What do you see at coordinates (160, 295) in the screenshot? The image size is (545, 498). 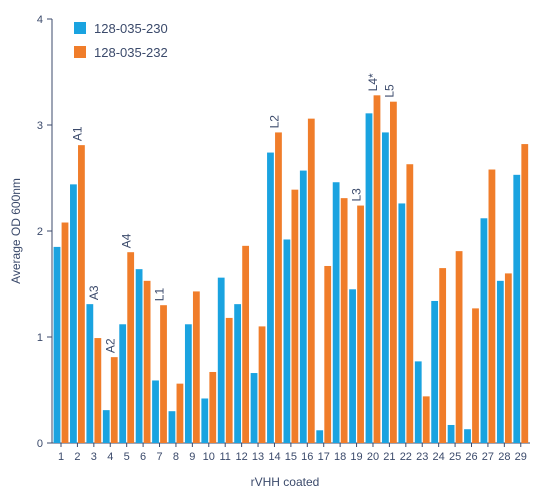 I see `annotation-label: L1` at bounding box center [160, 295].